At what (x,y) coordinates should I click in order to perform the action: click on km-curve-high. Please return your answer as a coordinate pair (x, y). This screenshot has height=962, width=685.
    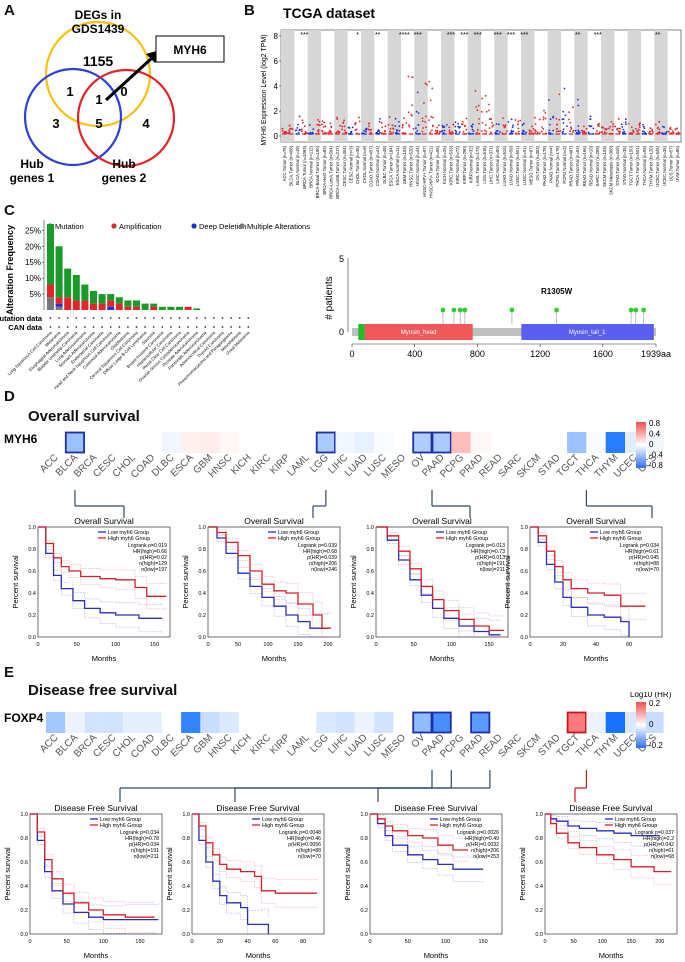
    Looking at the image, I should click on (269, 577).